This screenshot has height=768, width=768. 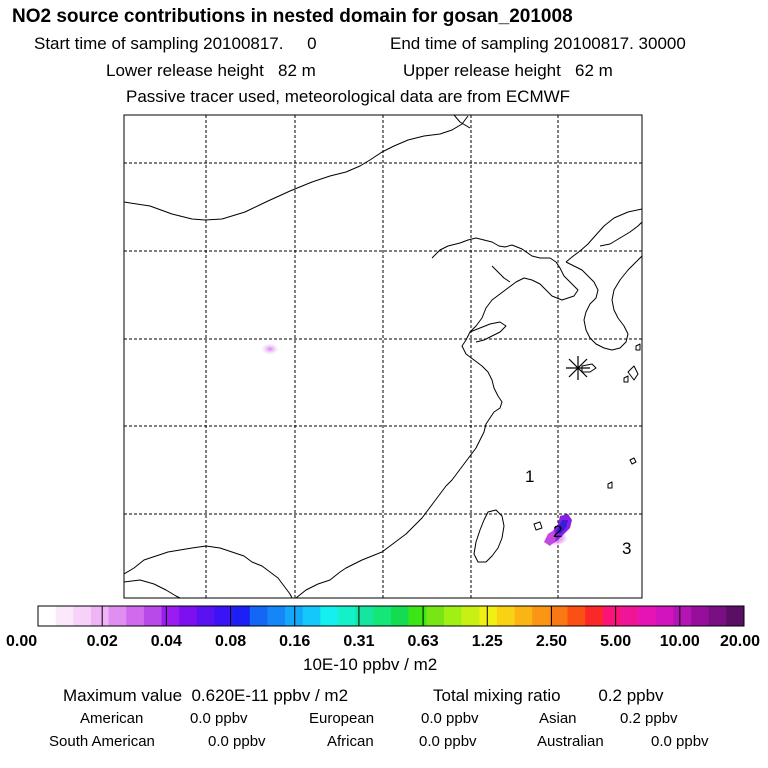 I want to click on region-label-3: 3, so click(x=626, y=548).